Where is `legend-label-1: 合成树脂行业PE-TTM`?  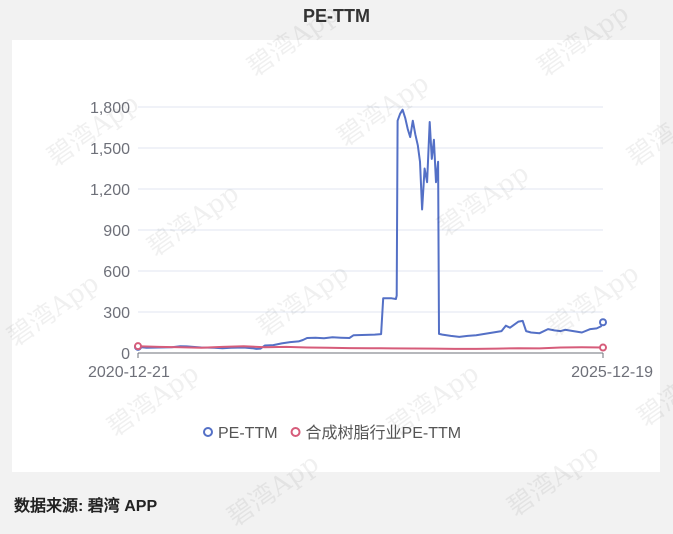 legend-label-1: 合成树脂行业PE-TTM is located at coordinates (384, 433).